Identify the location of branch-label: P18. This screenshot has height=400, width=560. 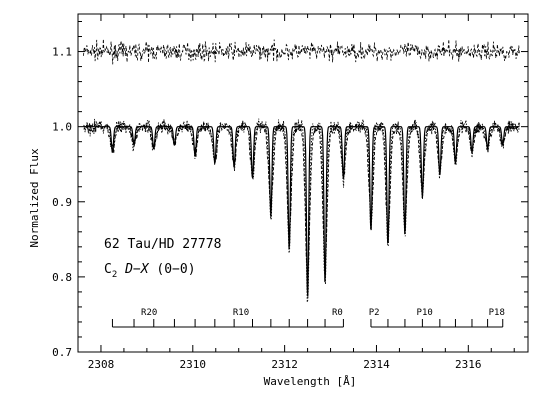
(497, 313).